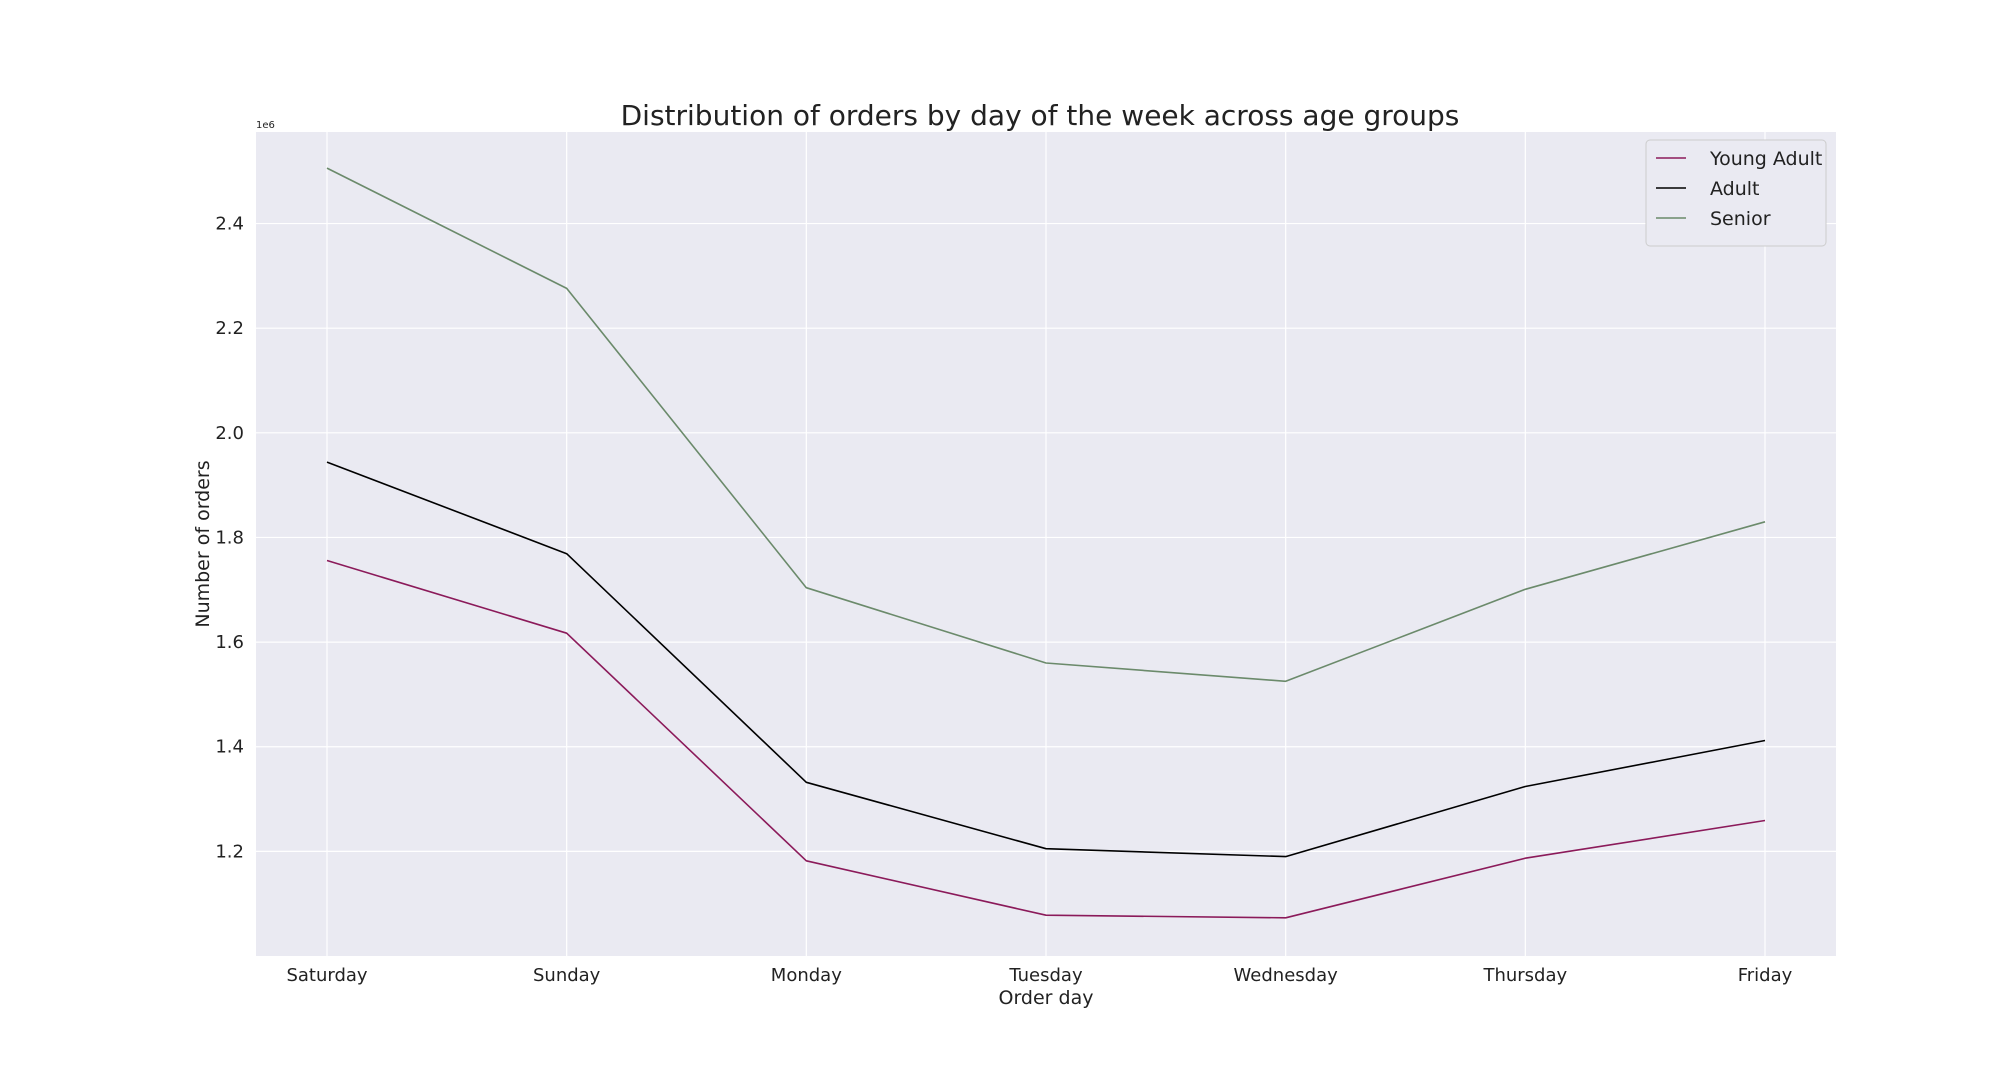 This screenshot has width=2016, height=1080. Describe the element at coordinates (567, 975) in the screenshot. I see `x-tick-label: Sunday` at that location.